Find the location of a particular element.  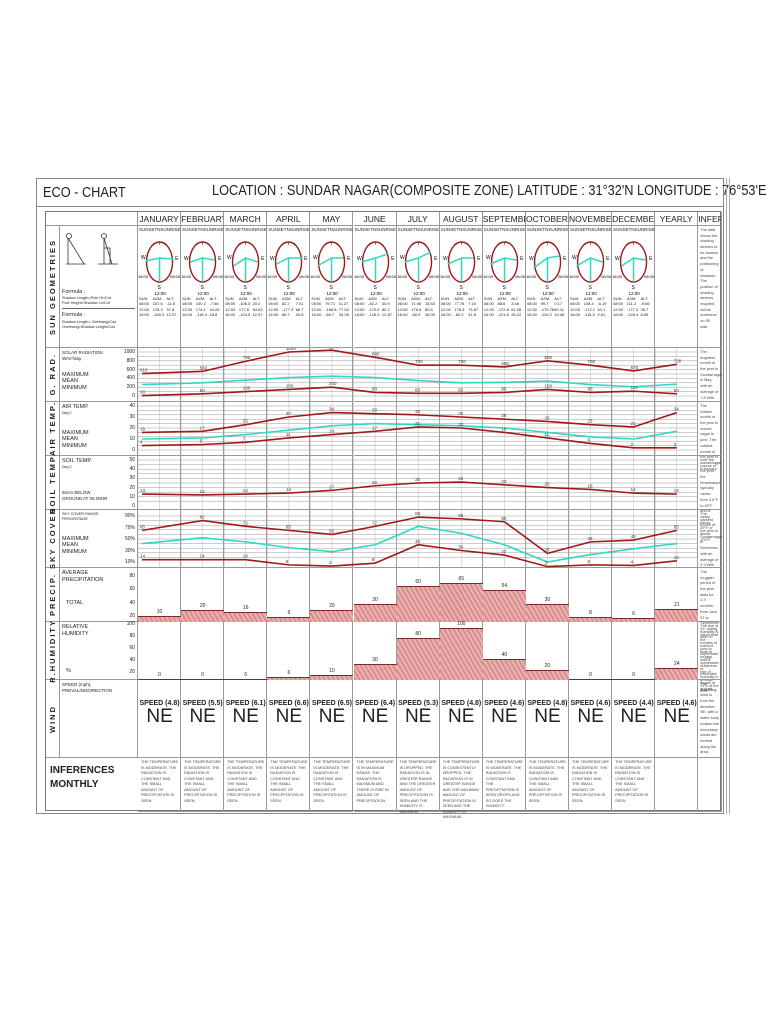

humidity-bar-value: 6 is located at coordinates (289, 672).